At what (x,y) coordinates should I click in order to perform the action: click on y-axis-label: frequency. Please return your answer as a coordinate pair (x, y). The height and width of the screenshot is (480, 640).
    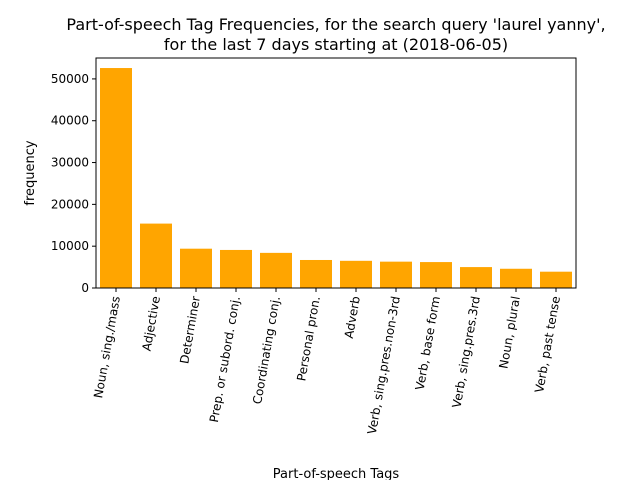
    Looking at the image, I should click on (30, 173).